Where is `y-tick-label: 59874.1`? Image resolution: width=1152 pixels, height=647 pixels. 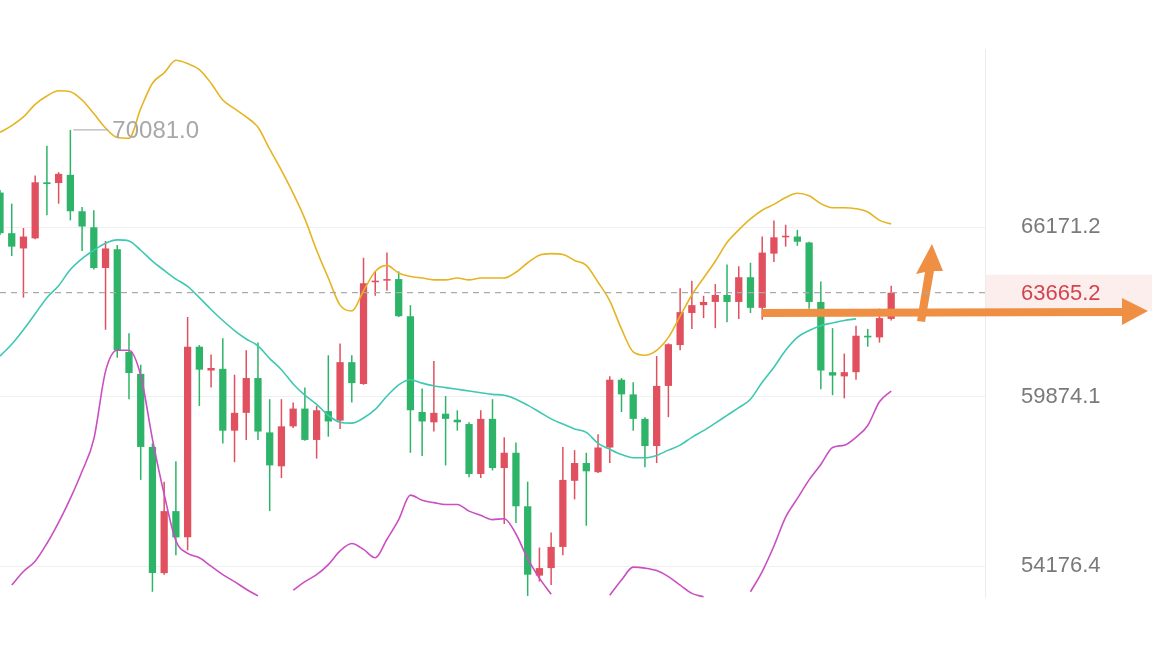
y-tick-label: 59874.1 is located at coordinates (1061, 395).